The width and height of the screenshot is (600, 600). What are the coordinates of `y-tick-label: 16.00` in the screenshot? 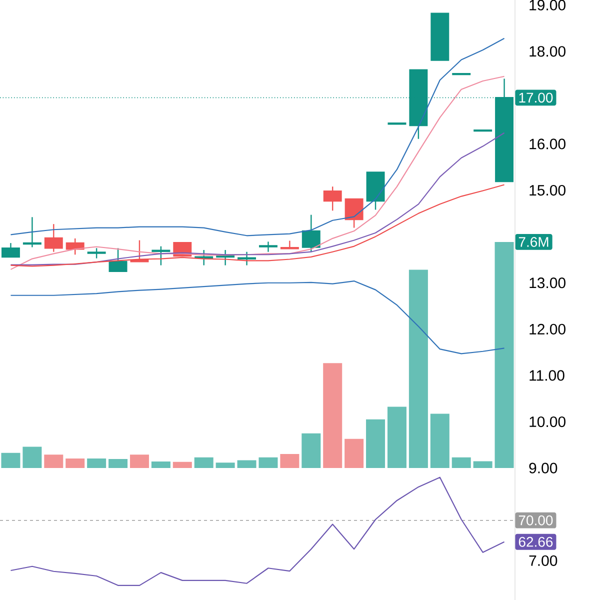 It's located at (548, 144).